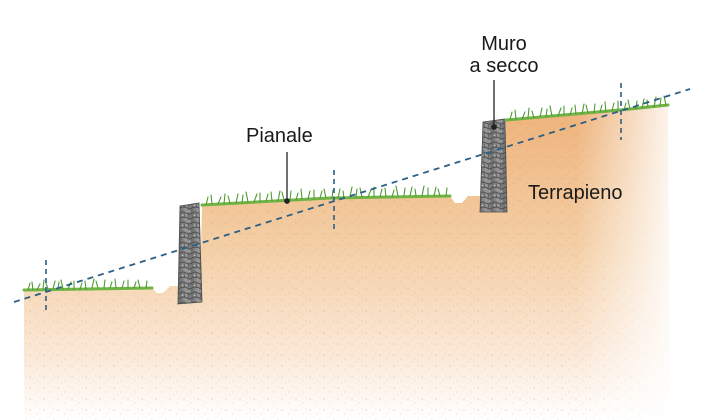  Describe the element at coordinates (493, 165) in the screenshot. I see `dry-stone-wall-upper` at that location.